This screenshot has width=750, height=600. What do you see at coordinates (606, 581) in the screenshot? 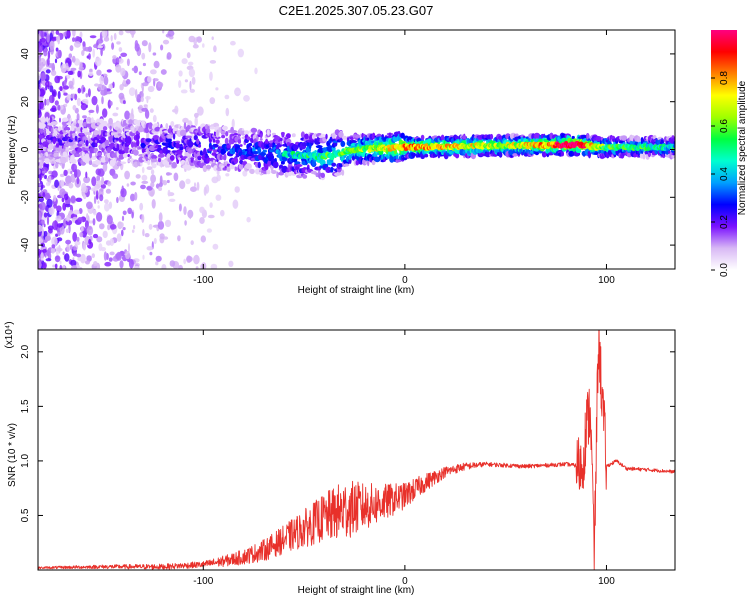
I see `snr-x-tick-label: 100` at bounding box center [606, 581].